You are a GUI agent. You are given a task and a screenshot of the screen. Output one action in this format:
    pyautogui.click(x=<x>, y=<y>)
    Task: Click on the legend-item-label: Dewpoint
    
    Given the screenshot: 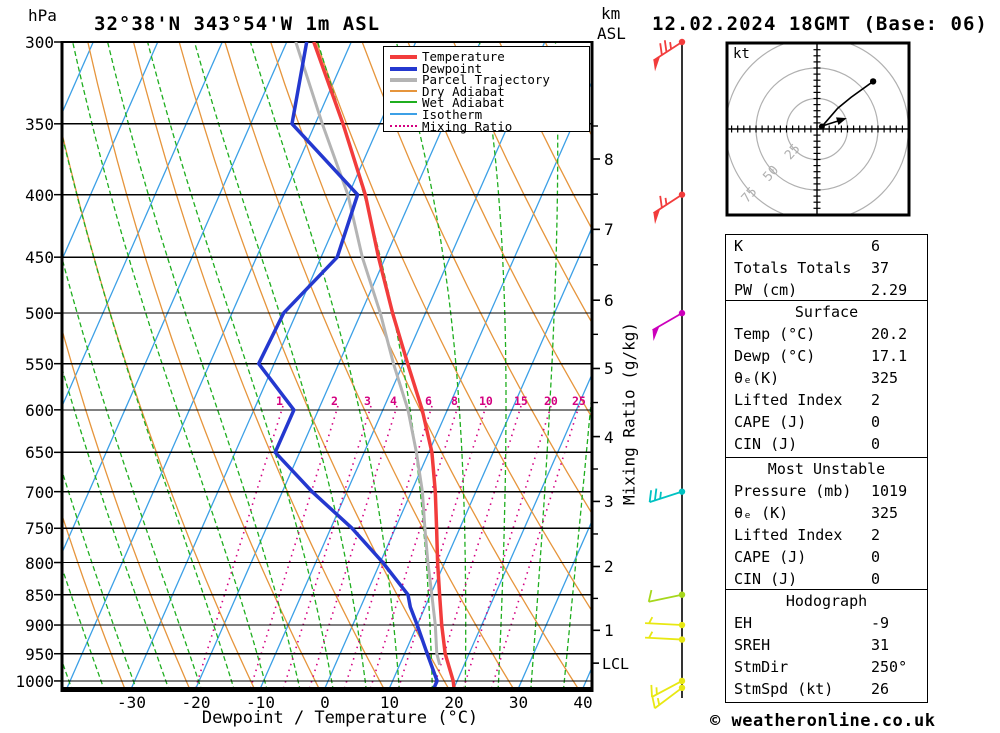 What is the action you would take?
    pyautogui.click(x=452, y=68)
    